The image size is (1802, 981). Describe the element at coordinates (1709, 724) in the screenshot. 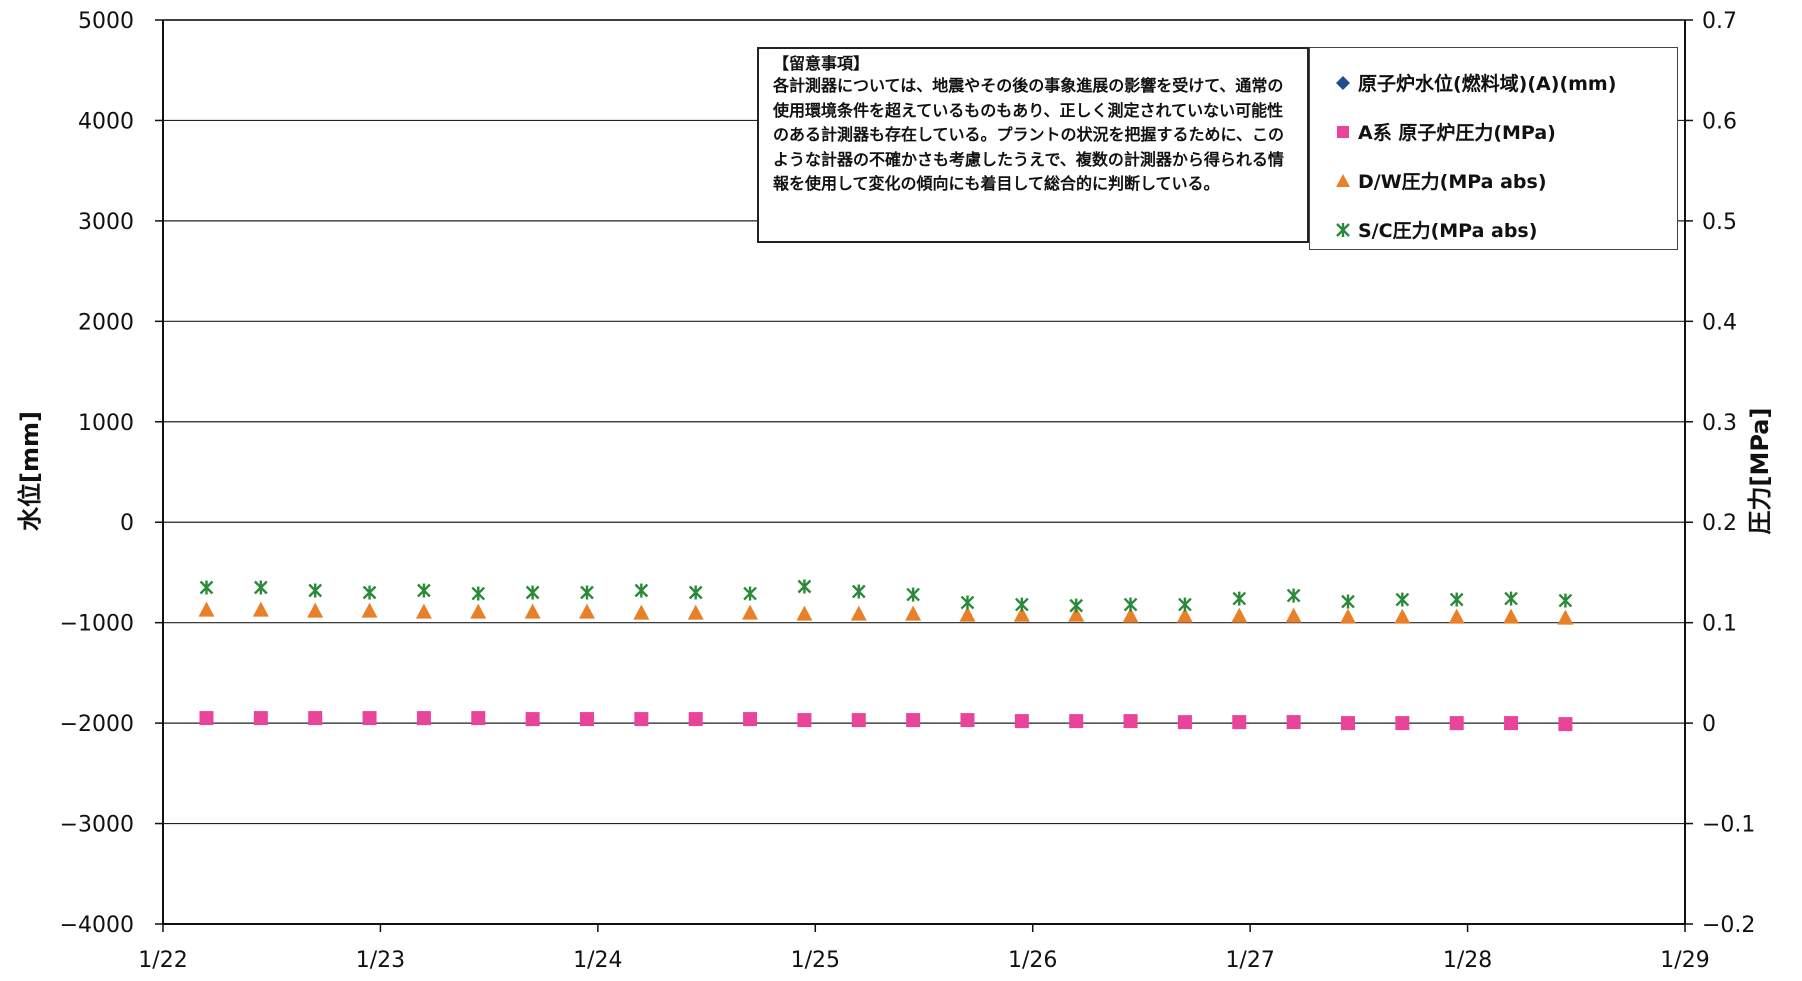

I see `right-tick-label: 0` at that location.